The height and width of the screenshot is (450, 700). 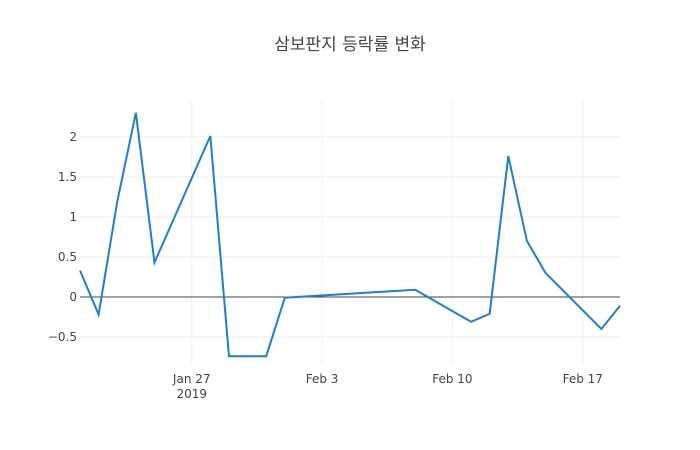 What do you see at coordinates (73, 217) in the screenshot?
I see `y-tick-label: 1` at bounding box center [73, 217].